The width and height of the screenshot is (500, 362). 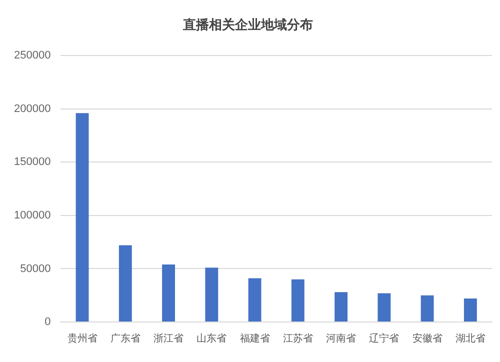 I want to click on chart-title: 直播相关企业地域分布, so click(x=247, y=24).